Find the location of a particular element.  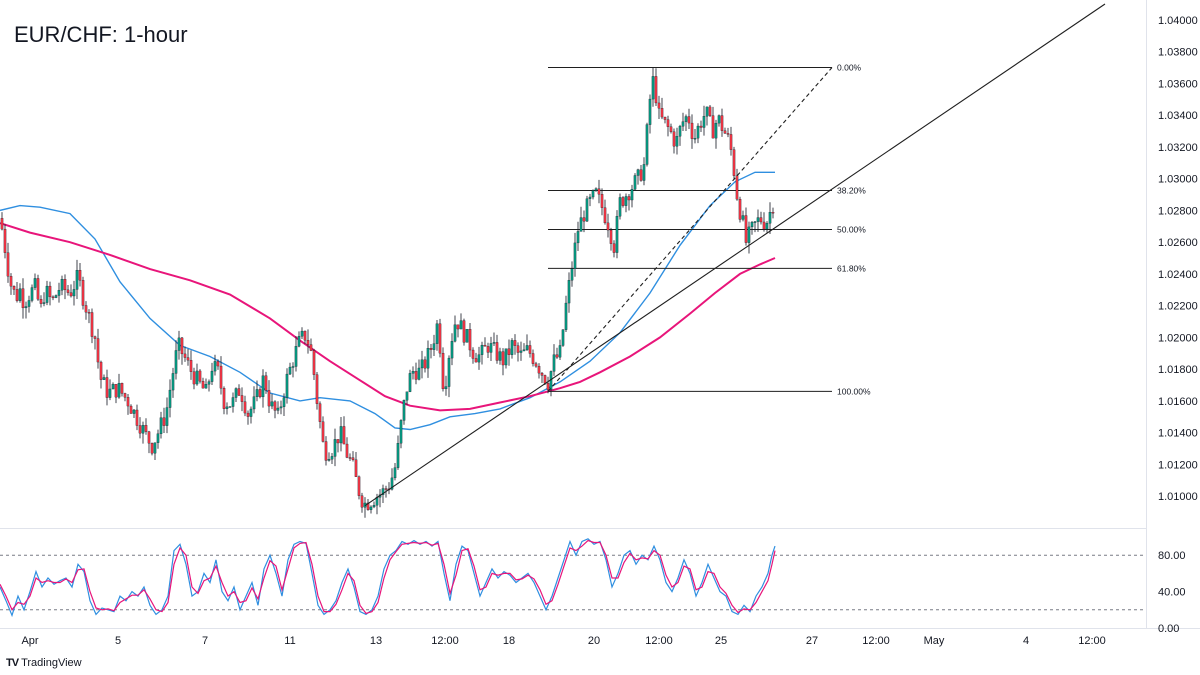

time-tick-label: 18 is located at coordinates (509, 641).